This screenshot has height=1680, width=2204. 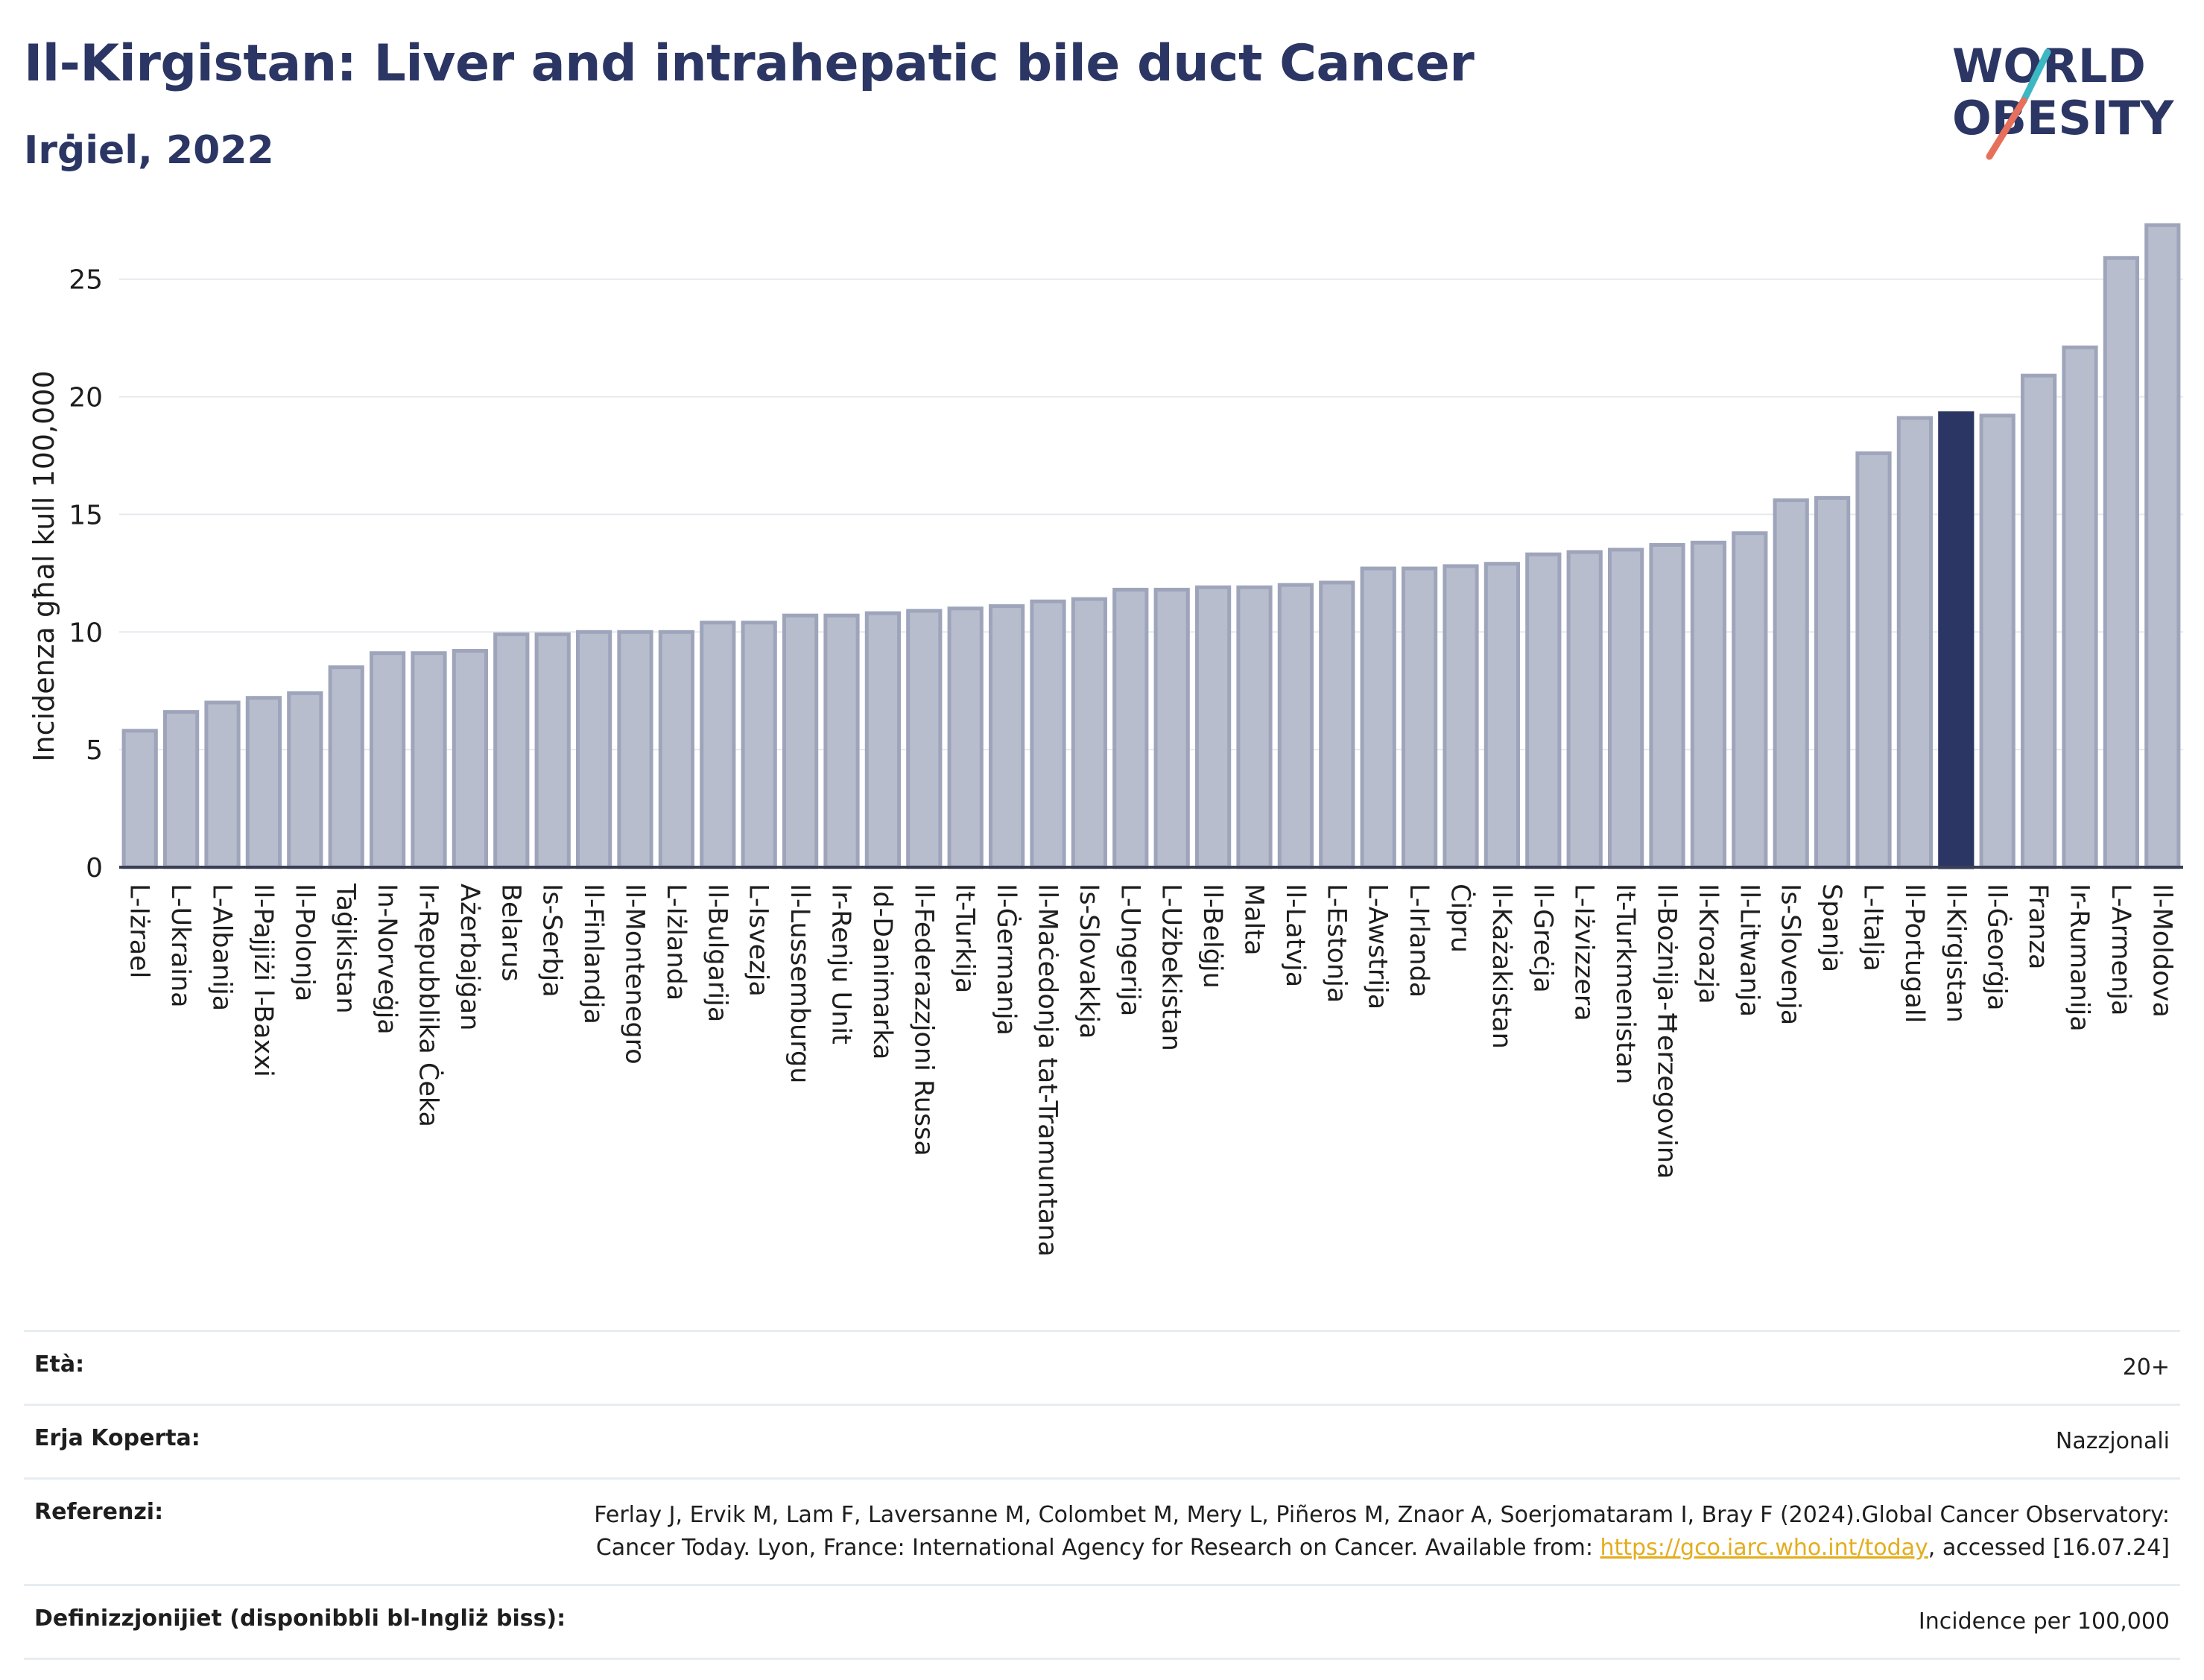 What do you see at coordinates (44, 565) in the screenshot?
I see `y-axis-label: Incidenza għal kull 100,000` at bounding box center [44, 565].